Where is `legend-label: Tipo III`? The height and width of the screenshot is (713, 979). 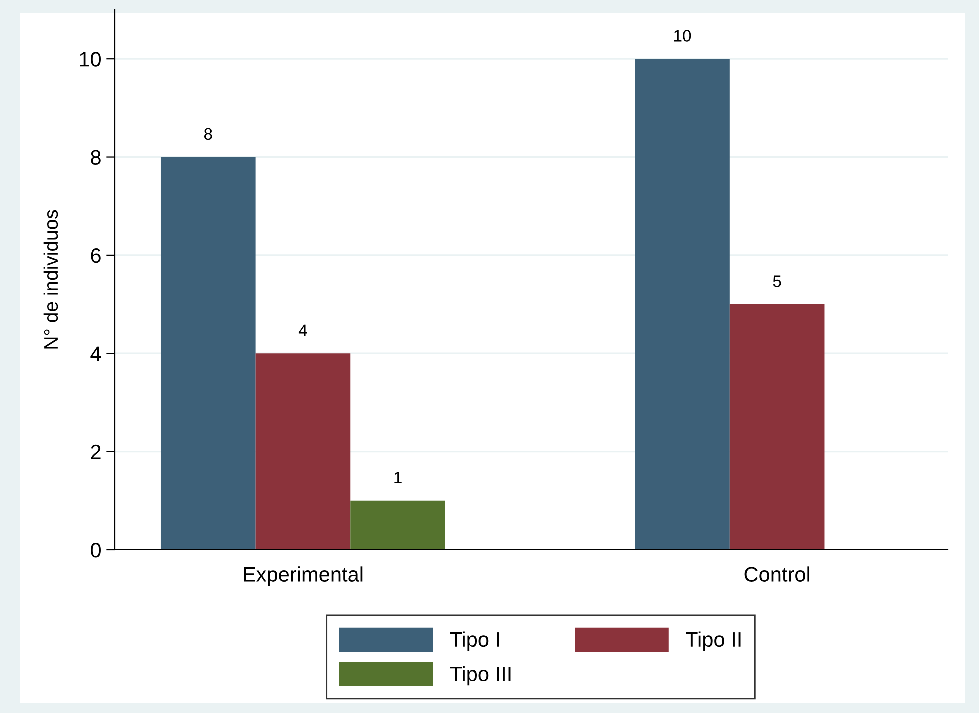 legend-label: Tipo III is located at coordinates (480, 676).